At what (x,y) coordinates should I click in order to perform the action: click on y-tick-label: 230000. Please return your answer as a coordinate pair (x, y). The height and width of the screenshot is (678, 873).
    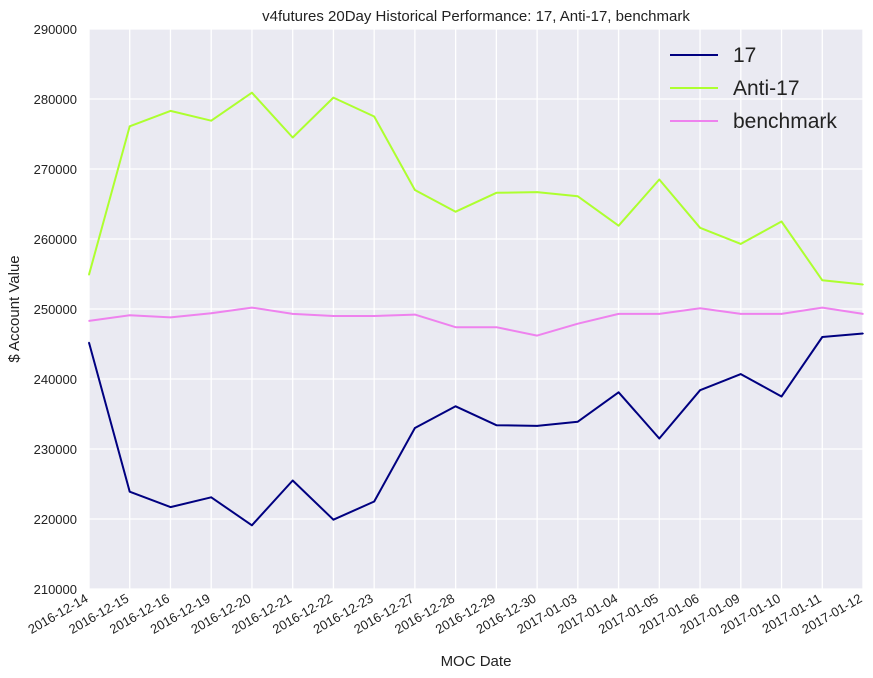
    Looking at the image, I should click on (55, 449).